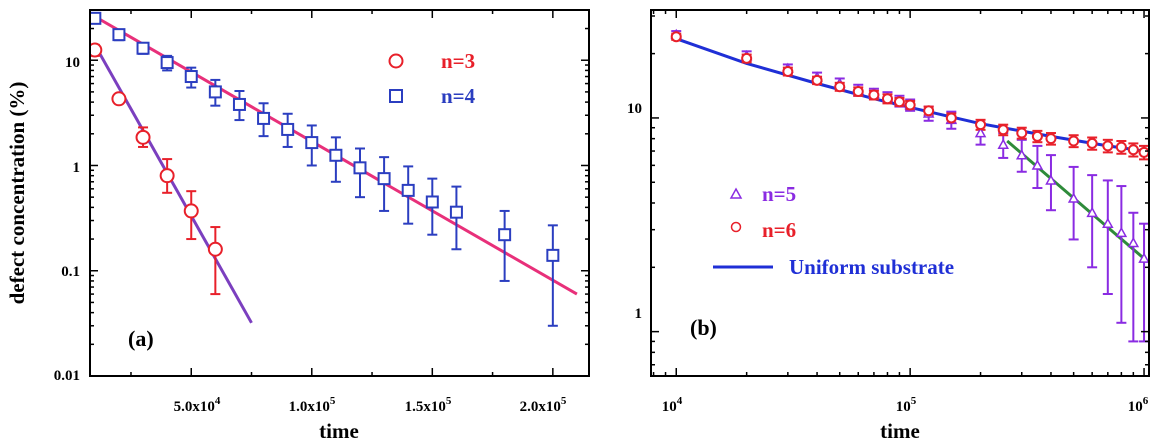 This screenshot has height=443, width=1161. Describe the element at coordinates (70, 272) in the screenshot. I see `panel-a-ytick-label: 0.1` at that location.